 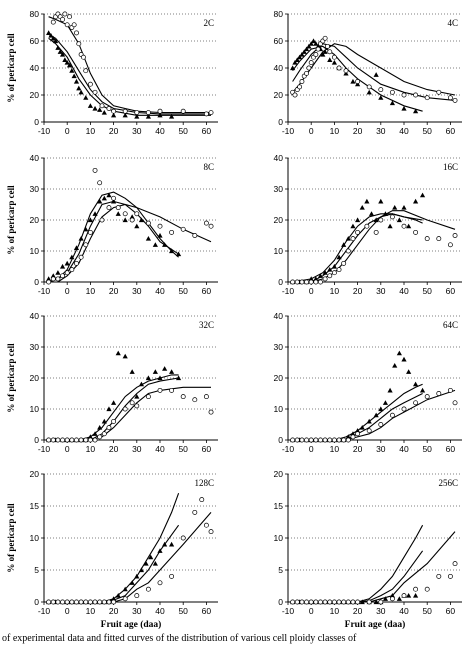 I want to click on x-tick-label: 30, so click(x=137, y=449).